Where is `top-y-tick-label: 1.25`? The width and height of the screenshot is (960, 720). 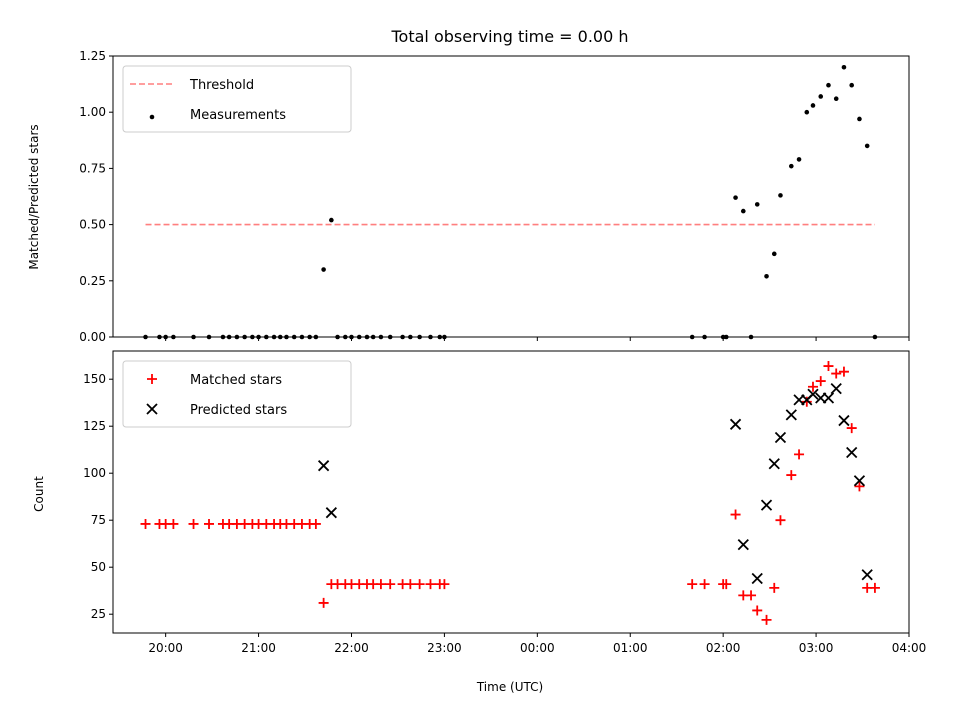
top-y-tick-label: 1.25 is located at coordinates (92, 56).